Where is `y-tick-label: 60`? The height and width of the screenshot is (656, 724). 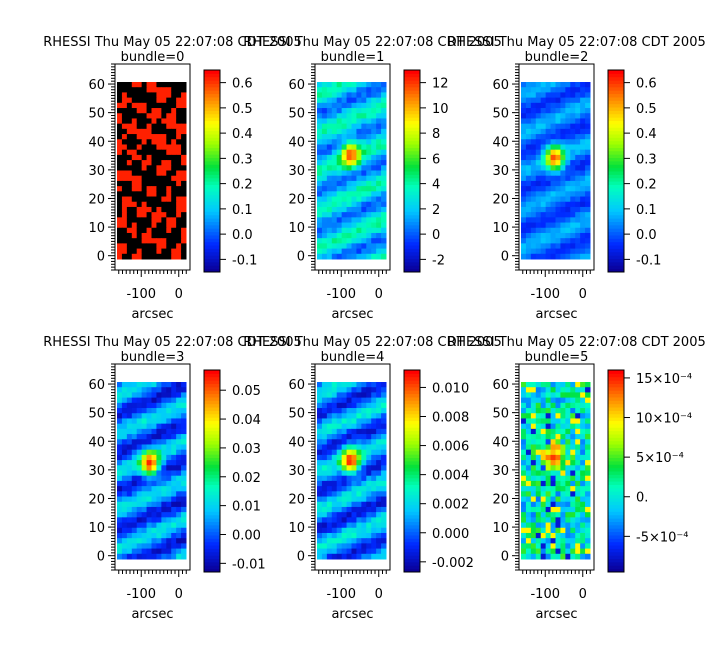 y-tick-label: 60 is located at coordinates (96, 85).